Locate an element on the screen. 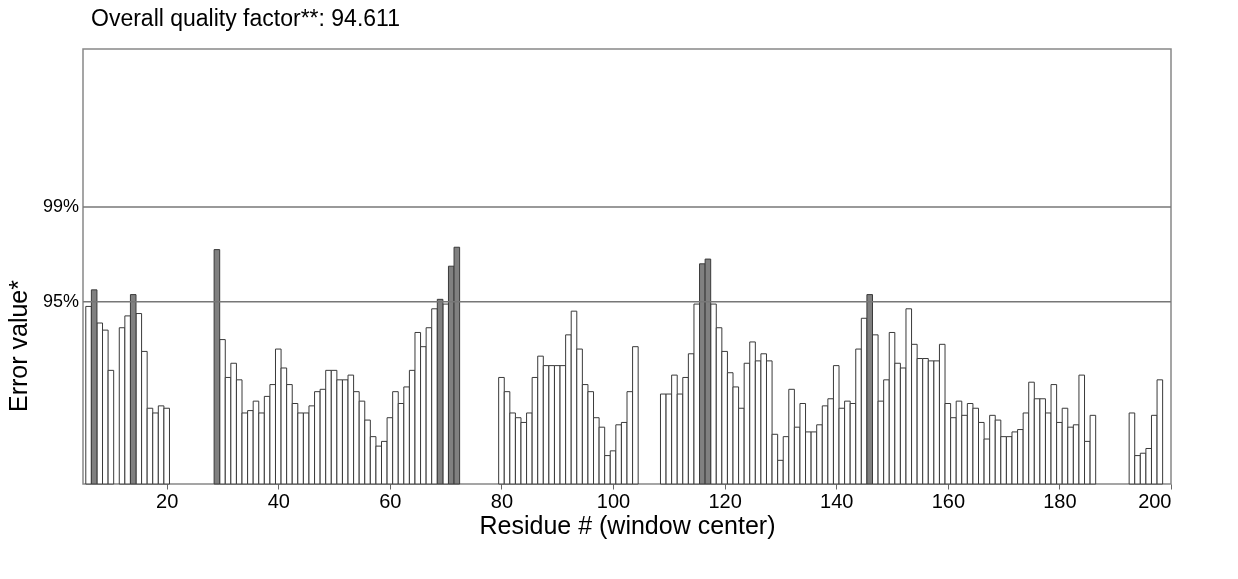 The image size is (1238, 579). x-tick-label: 20 is located at coordinates (167, 500).